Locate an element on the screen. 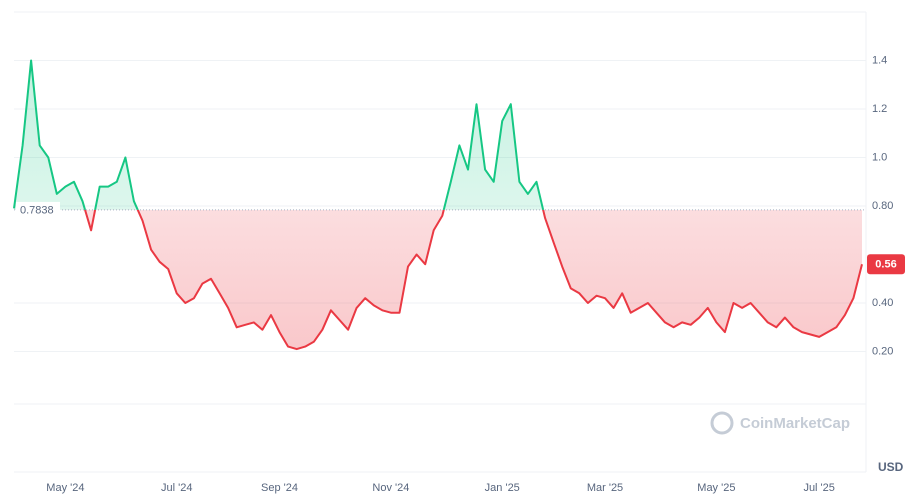 The height and width of the screenshot is (495, 917). current-price-label: 0.56 is located at coordinates (885, 265).